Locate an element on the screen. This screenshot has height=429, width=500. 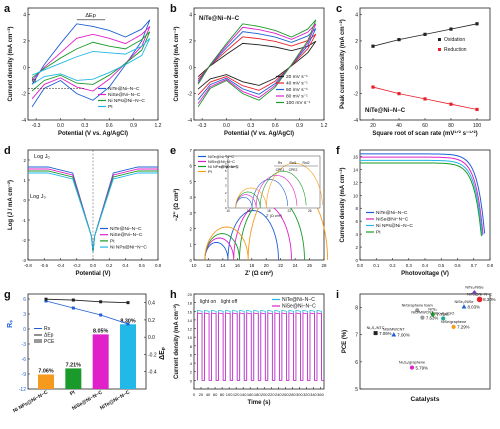
inset-y-tick: 3 is located at coordinates (226, 186).